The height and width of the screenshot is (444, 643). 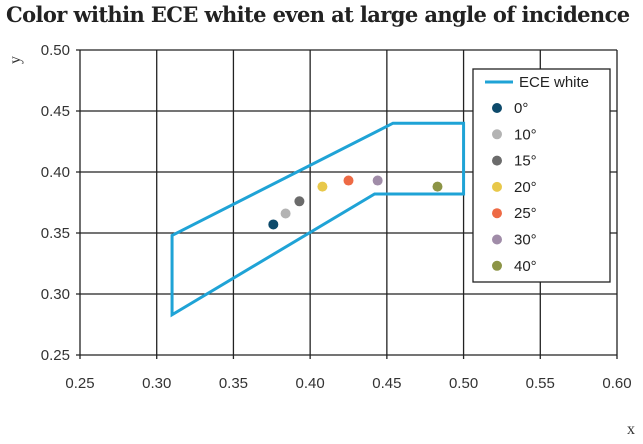 I want to click on data-point-20deg, so click(x=322, y=186).